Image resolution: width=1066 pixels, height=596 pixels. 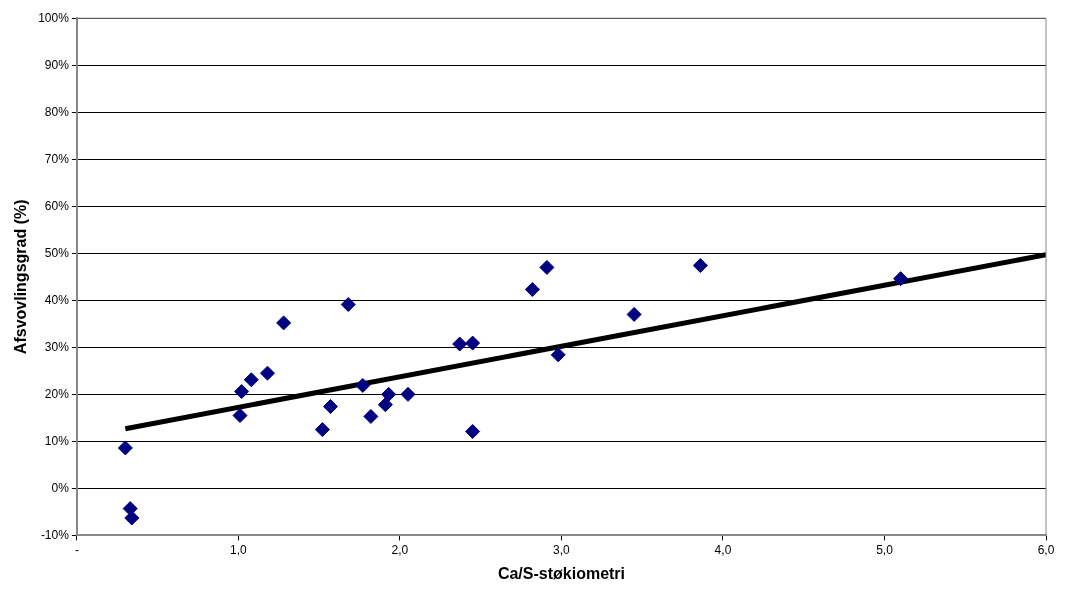 What do you see at coordinates (54, 17) in the screenshot?
I see `y-tick-label: 100%` at bounding box center [54, 17].